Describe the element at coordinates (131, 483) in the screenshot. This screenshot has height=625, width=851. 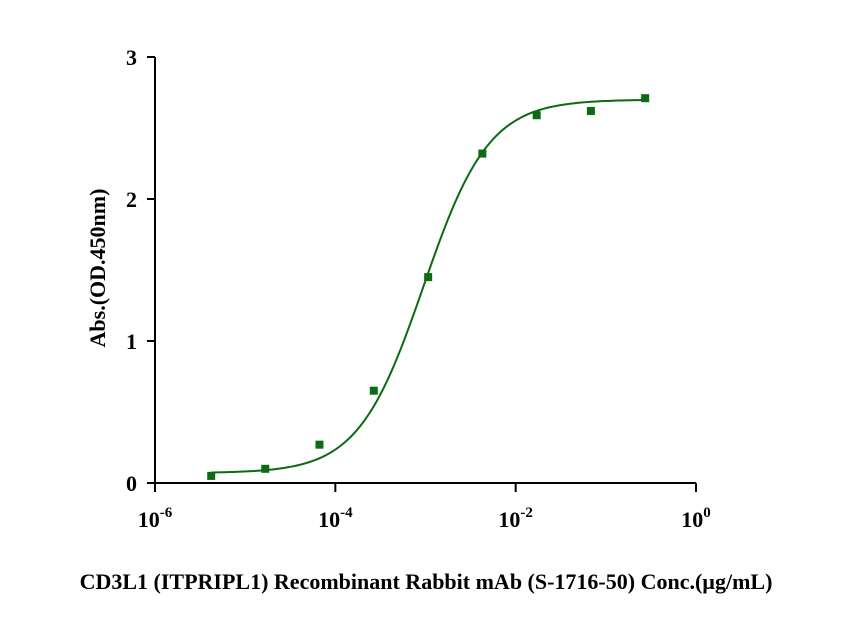
I see `y-tick-label: 0` at that location.